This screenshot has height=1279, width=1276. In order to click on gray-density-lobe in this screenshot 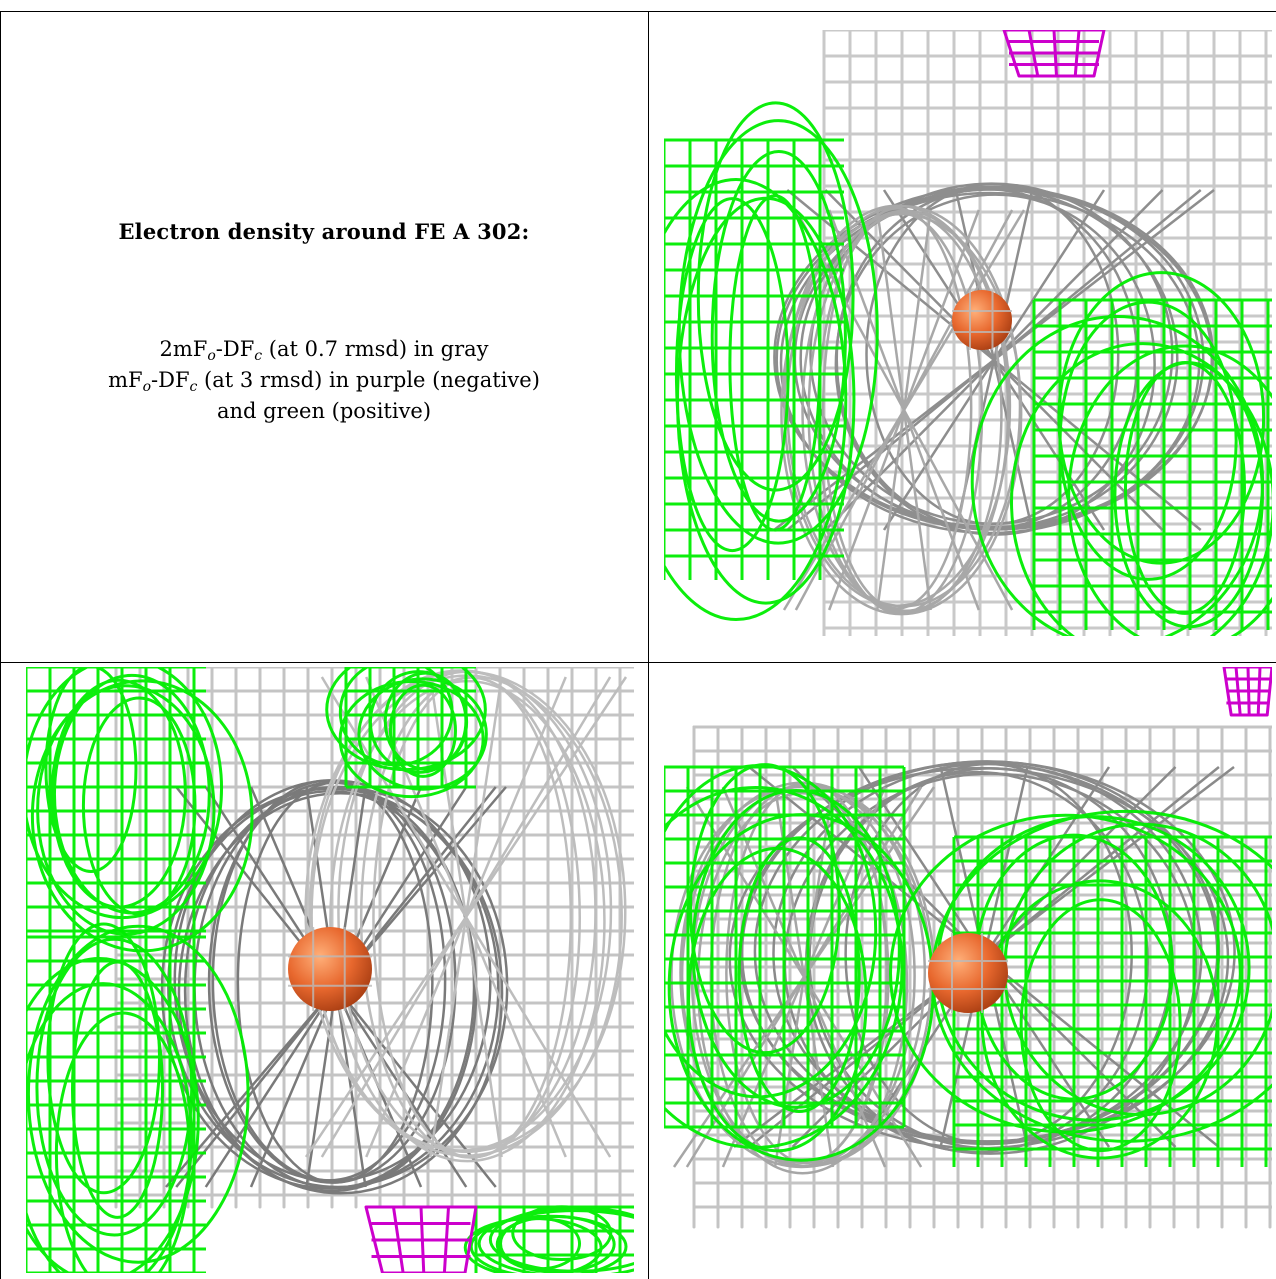, I will do `click(903, 410)`.